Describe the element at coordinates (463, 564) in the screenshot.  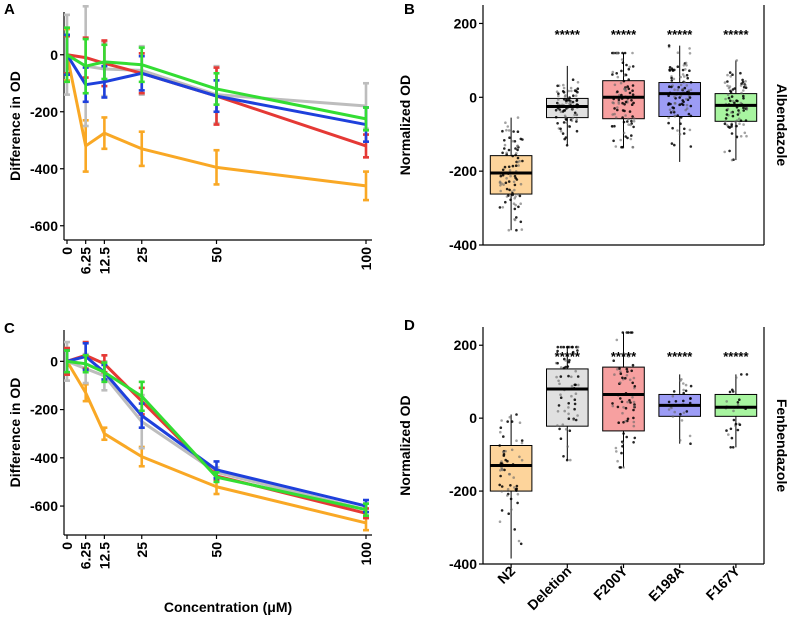
I see `y-tick-label: -400` at that location.